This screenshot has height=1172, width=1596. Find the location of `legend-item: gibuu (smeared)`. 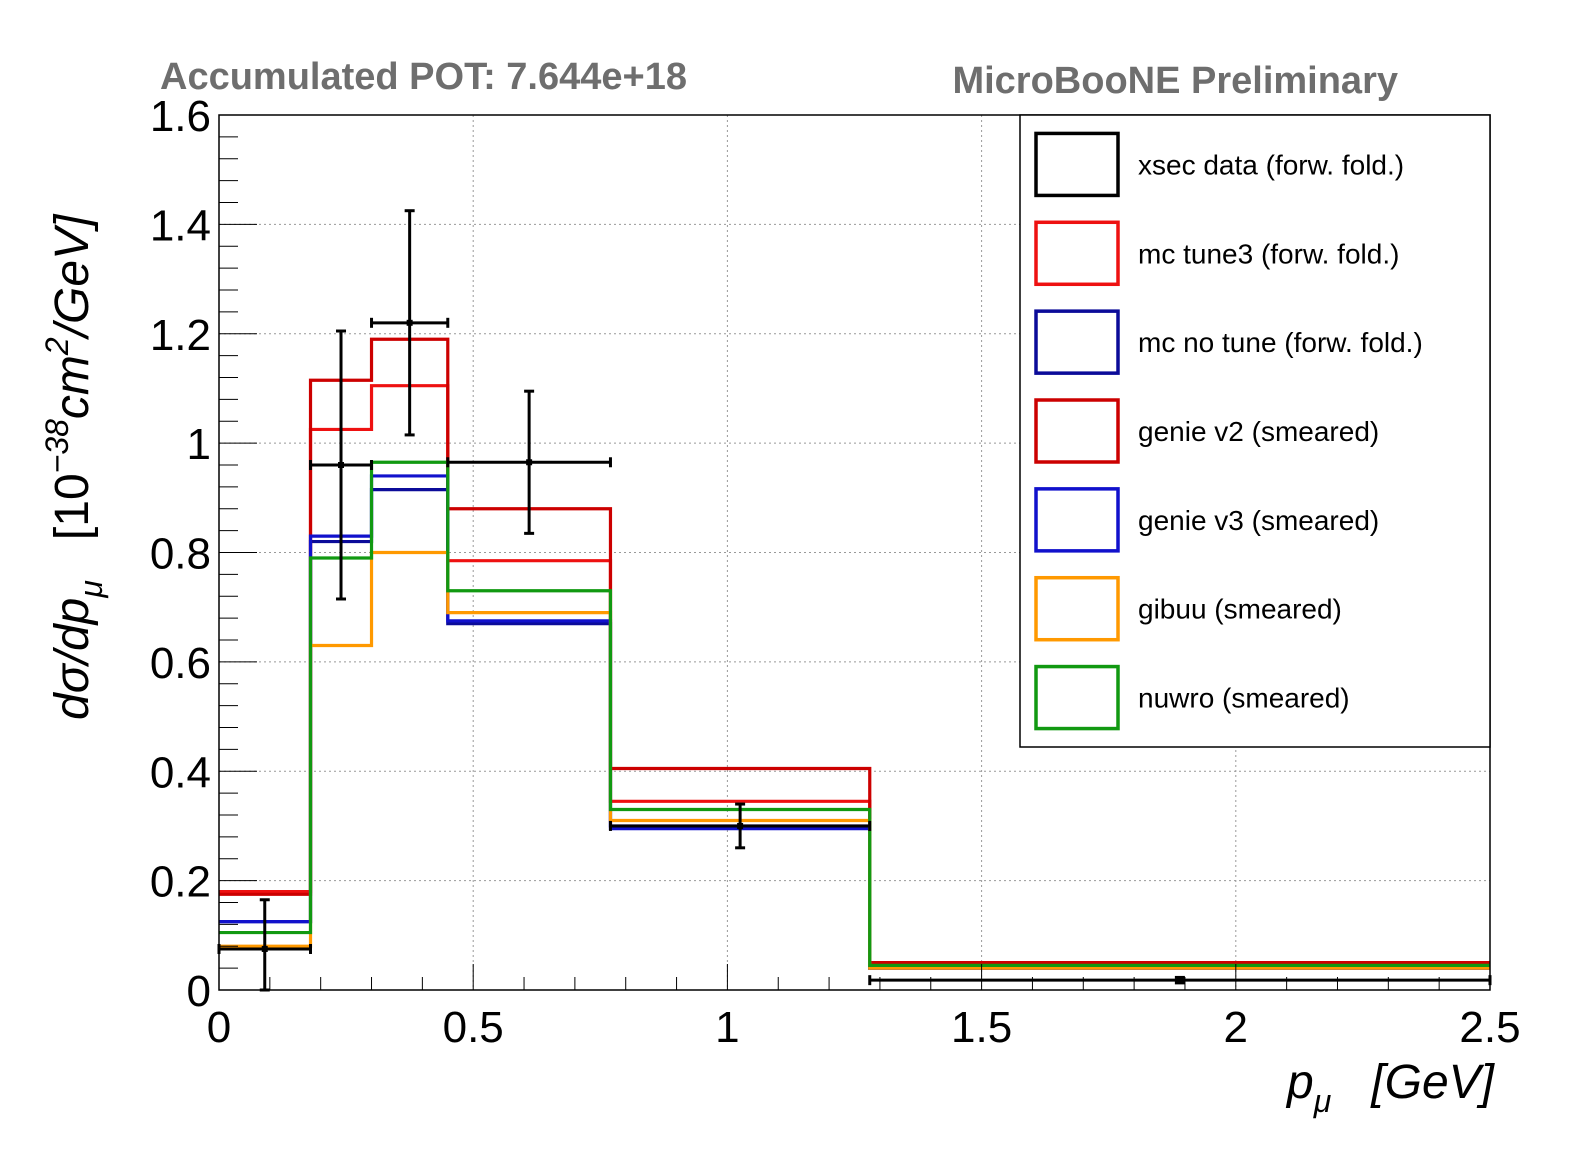

legend-item: gibuu (smeared) is located at coordinates (1188, 608).